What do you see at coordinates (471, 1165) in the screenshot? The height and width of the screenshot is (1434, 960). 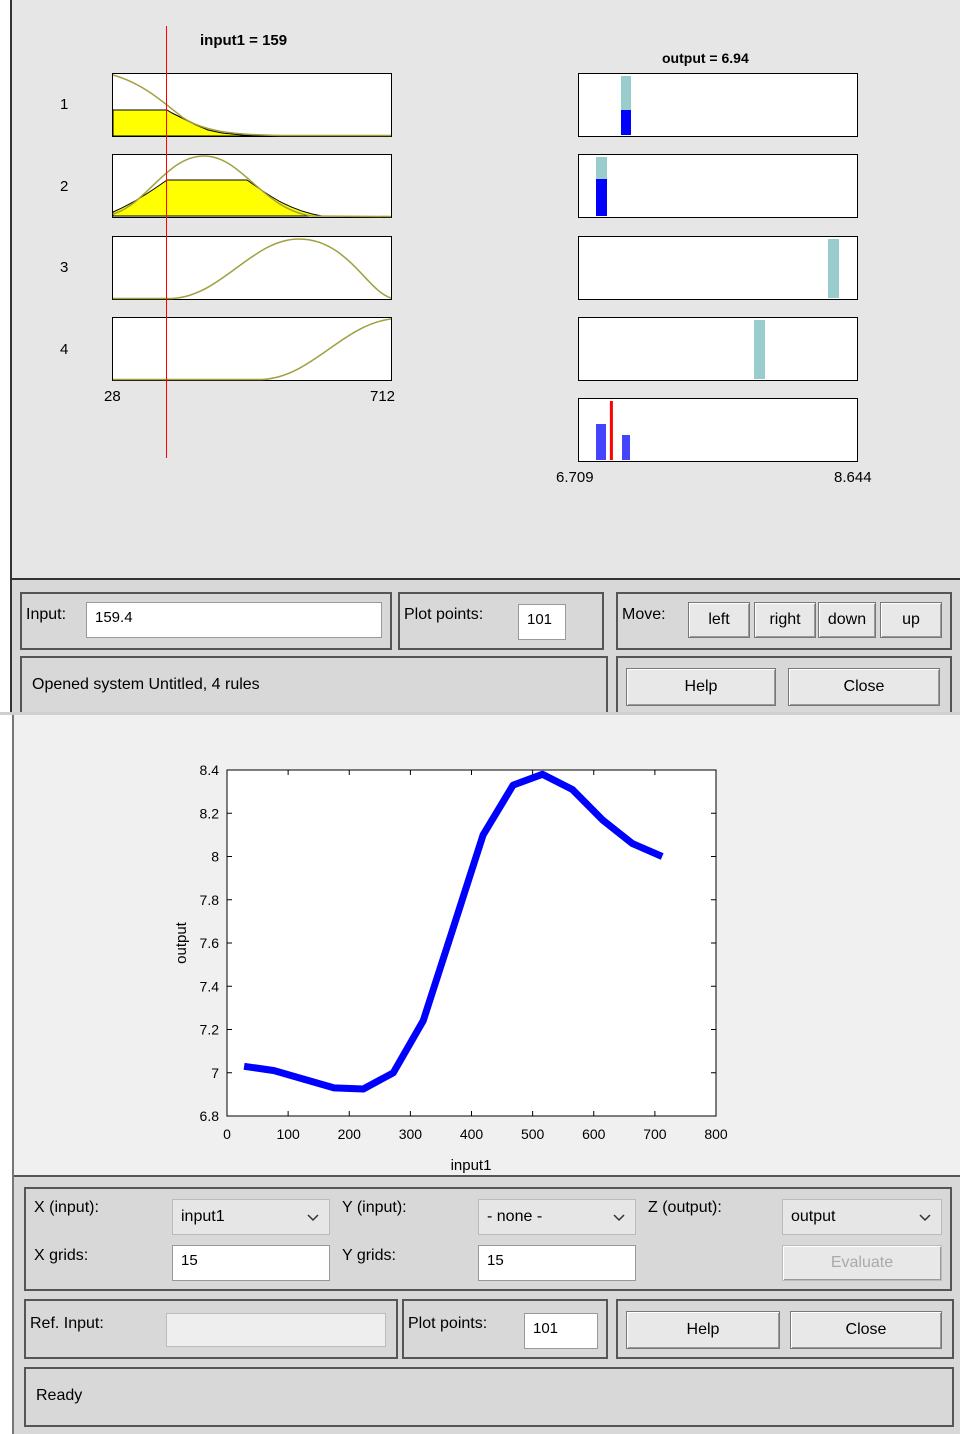 I see `x-axis-label: input1` at bounding box center [471, 1165].